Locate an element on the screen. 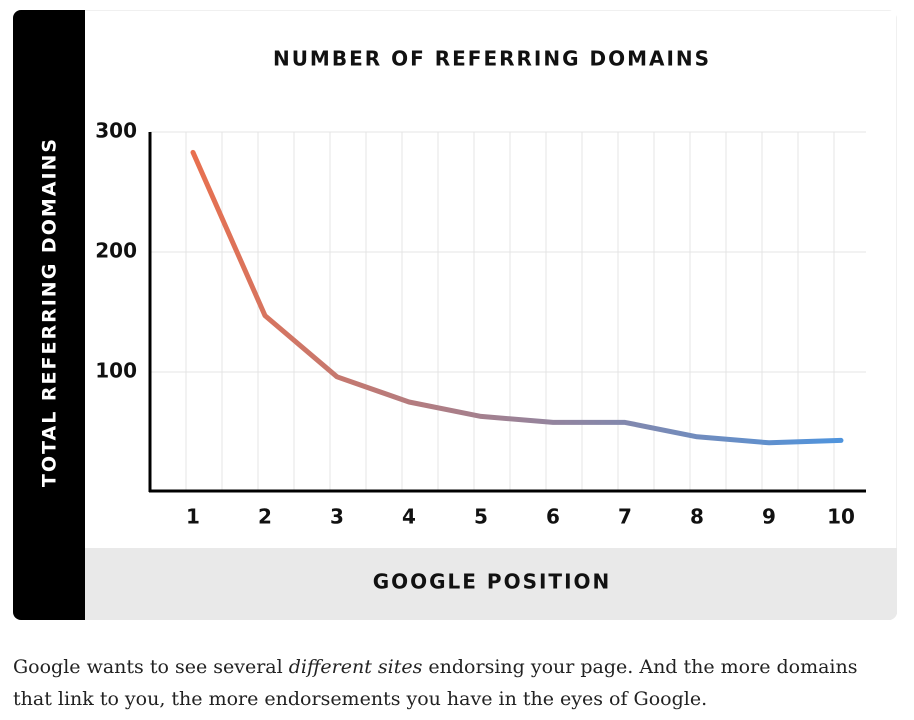 This screenshot has height=720, width=914. x-tick-label: 4 is located at coordinates (409, 517).